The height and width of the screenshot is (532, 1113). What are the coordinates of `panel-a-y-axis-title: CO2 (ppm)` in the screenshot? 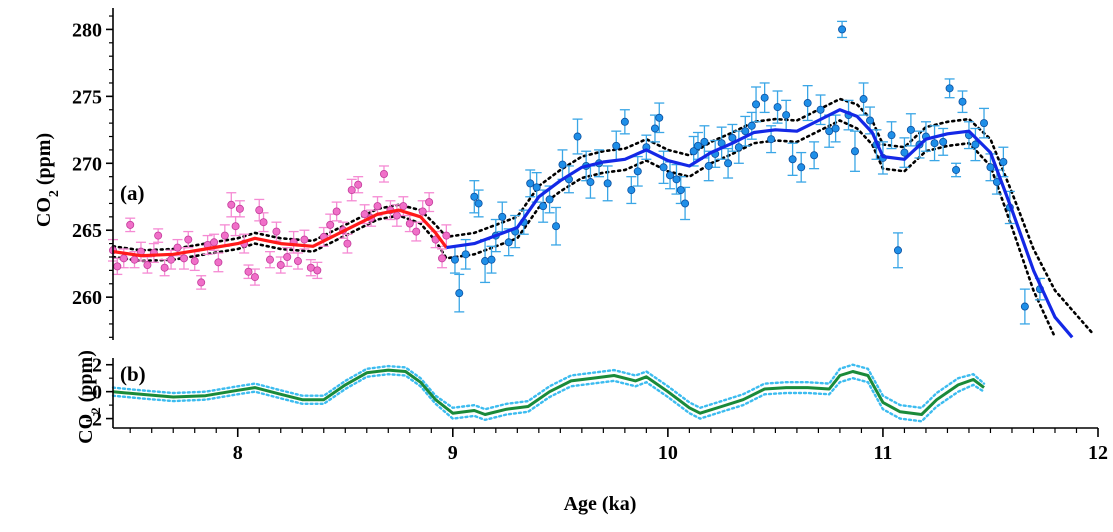 It's located at (47, 180).